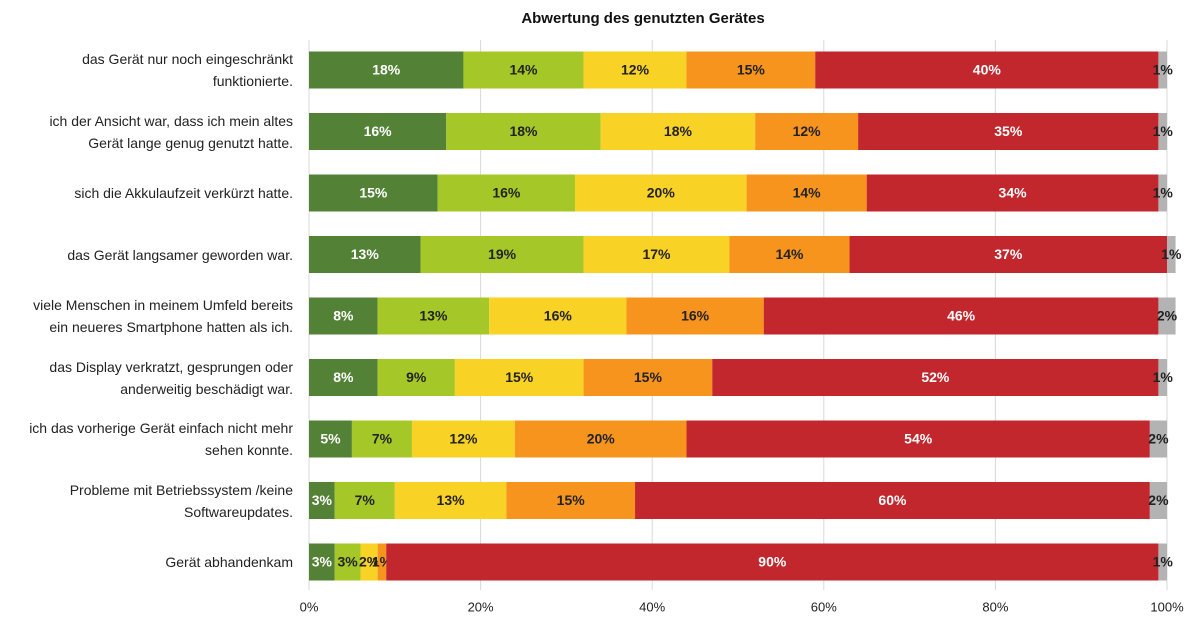 The image size is (1187, 619). I want to click on category-label: Gerät abhandenkam, so click(229, 562).